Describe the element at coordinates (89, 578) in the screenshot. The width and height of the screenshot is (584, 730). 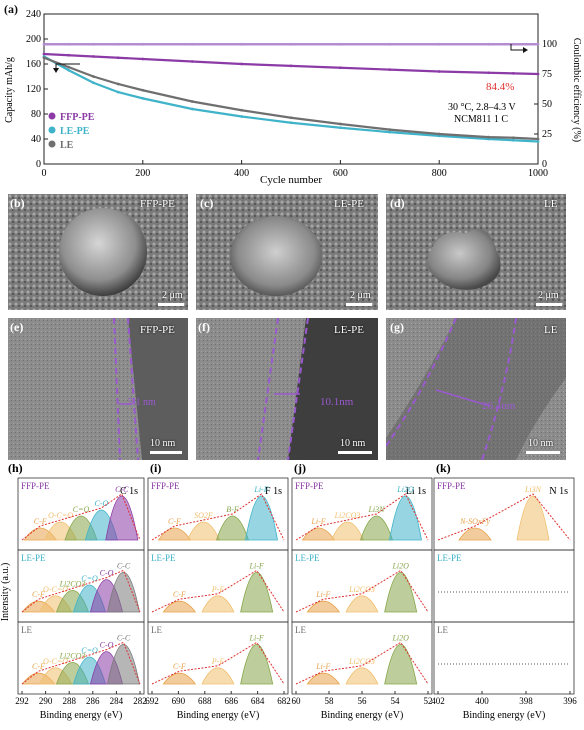
I see `xps-peak-label: C=O` at that location.